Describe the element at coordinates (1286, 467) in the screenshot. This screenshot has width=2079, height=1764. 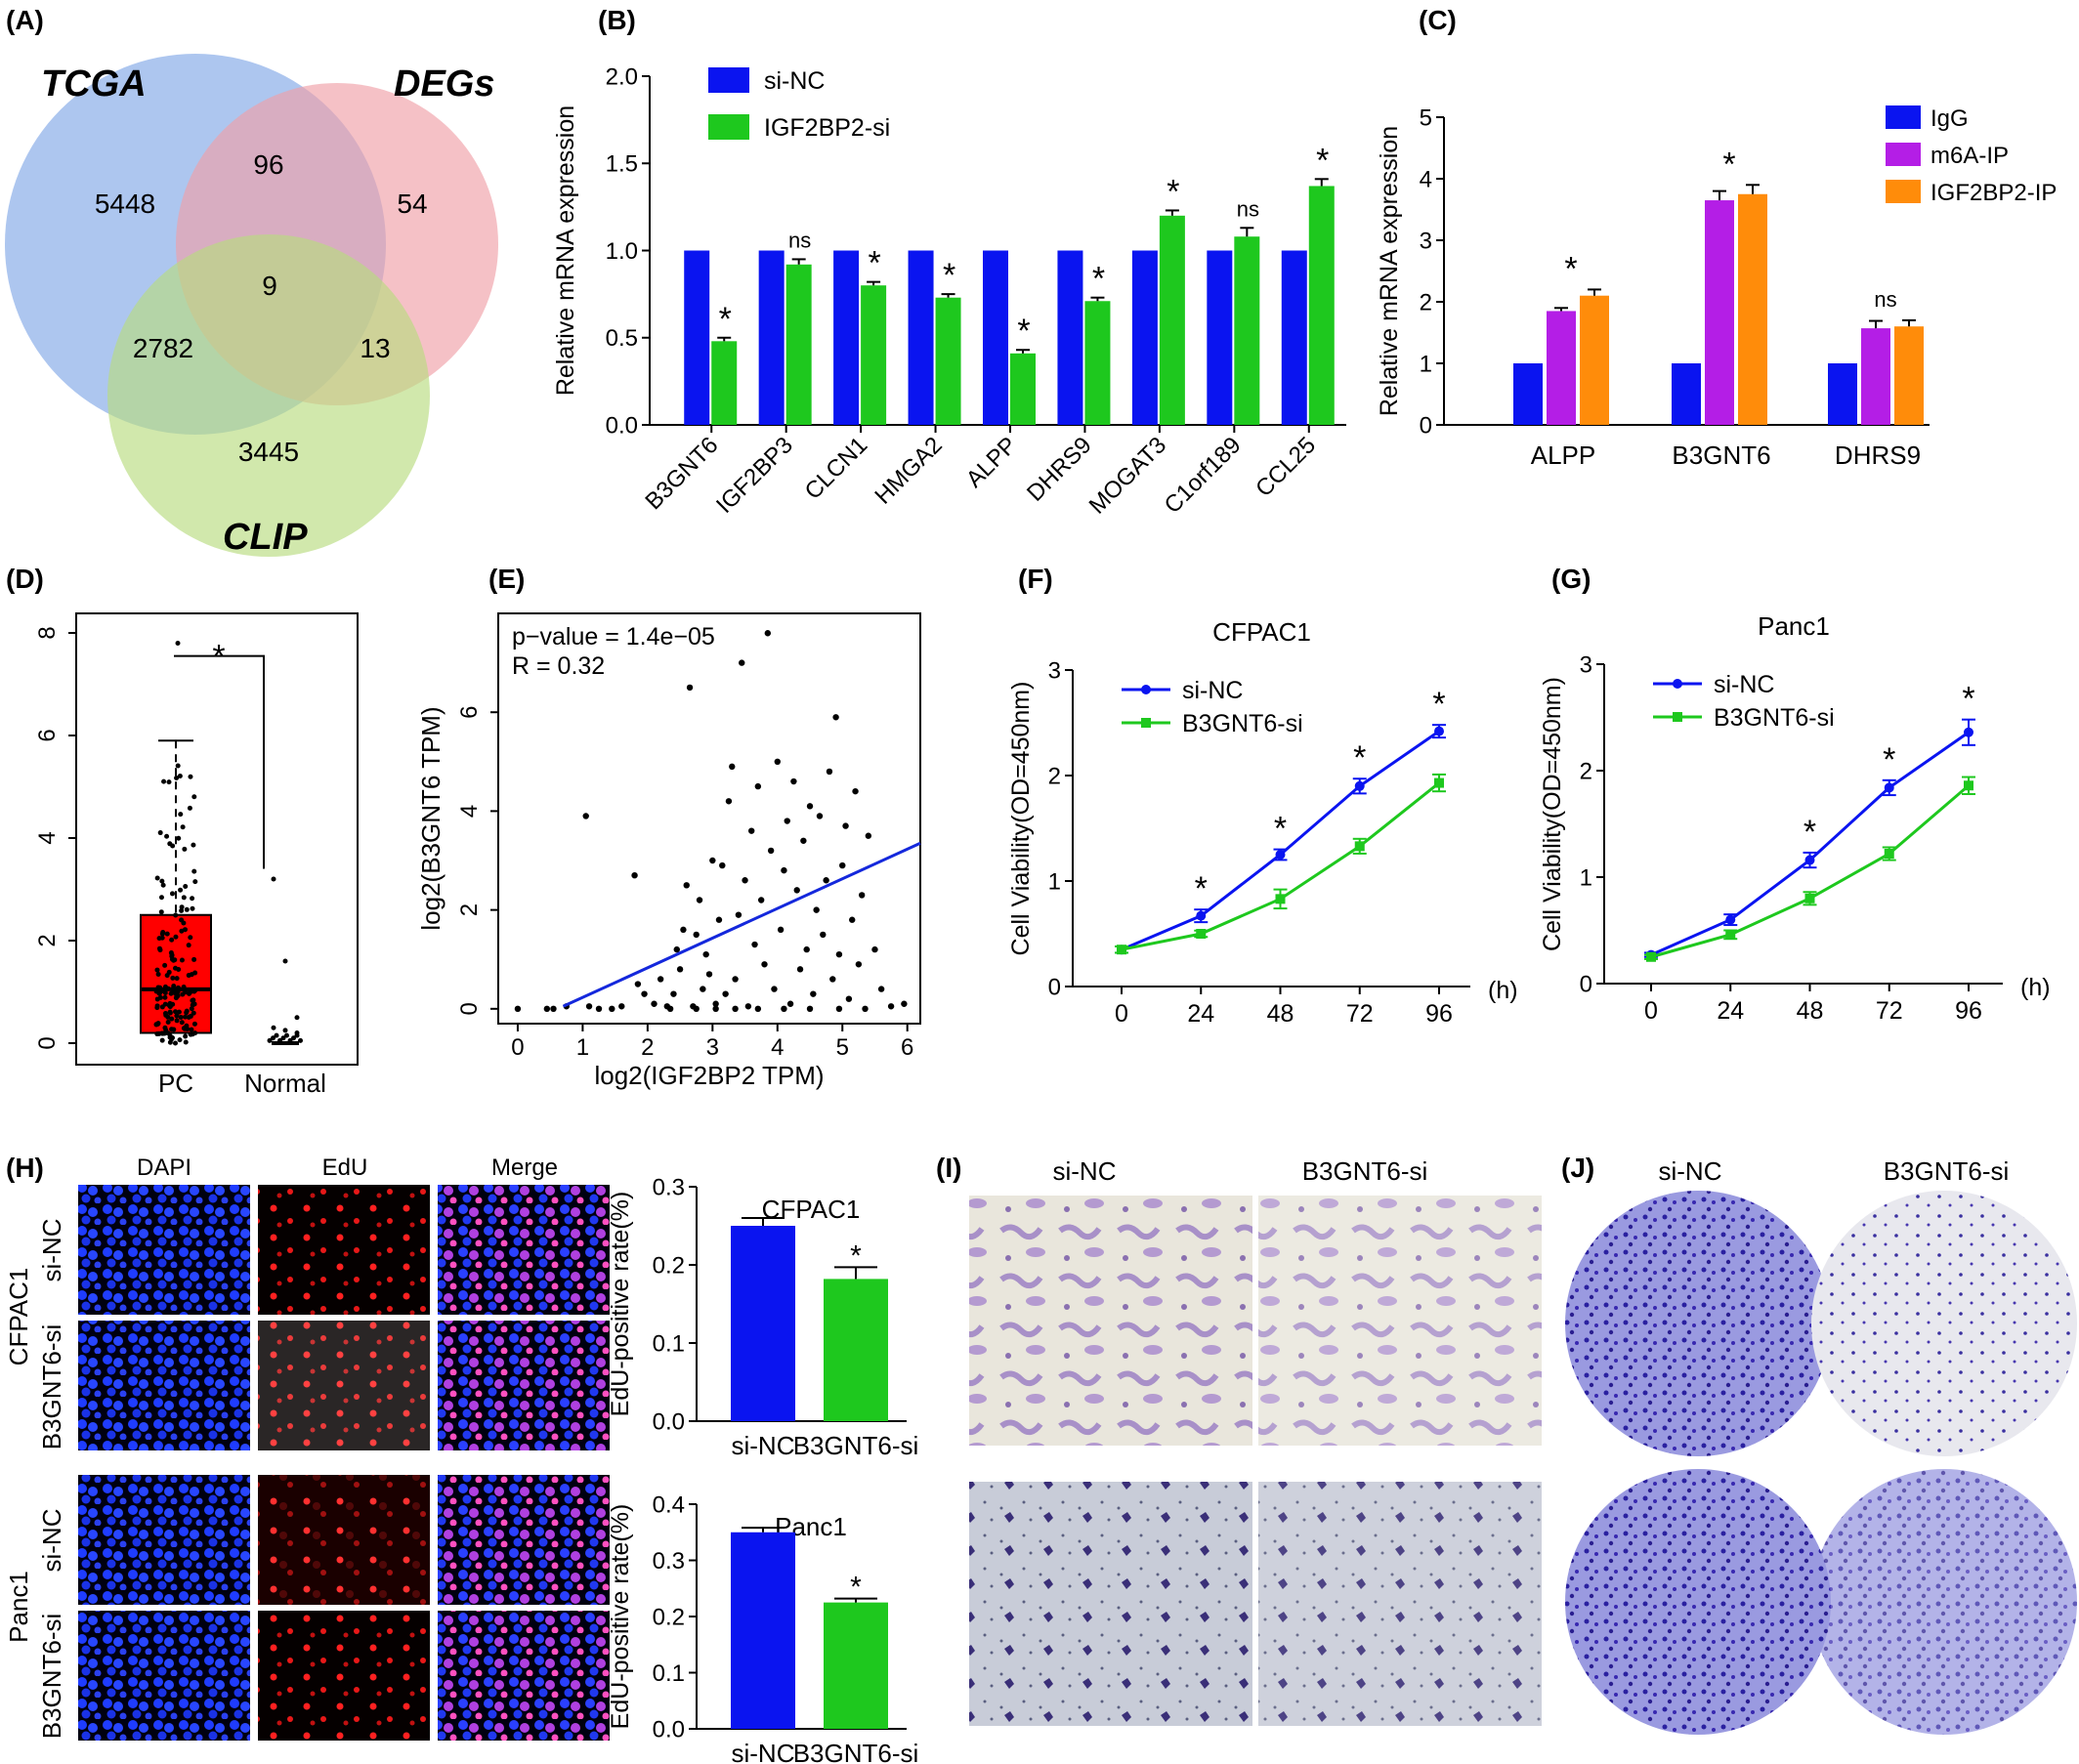
I see `x-tick-label: CCL25` at that location.